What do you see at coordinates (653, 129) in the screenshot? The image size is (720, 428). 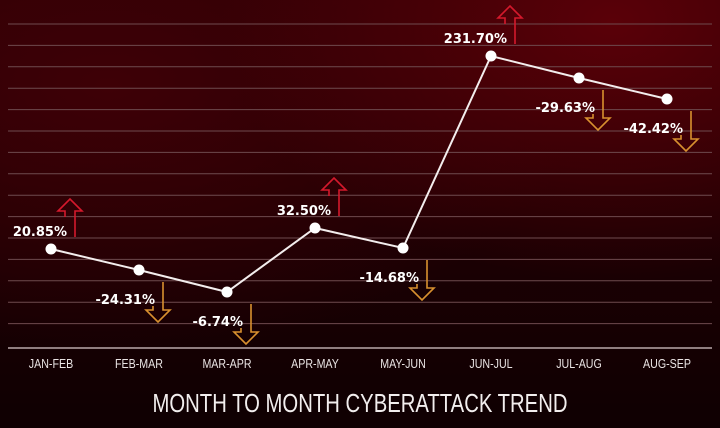 I see `data-label: -42.42%` at bounding box center [653, 129].